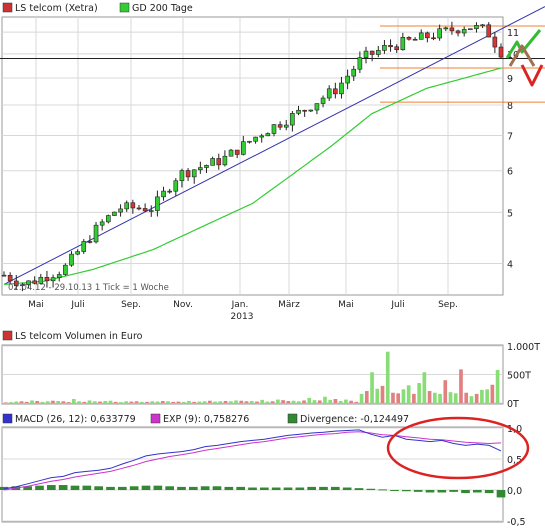  I want to click on price-x-tick-label: Jan., so click(240, 305).